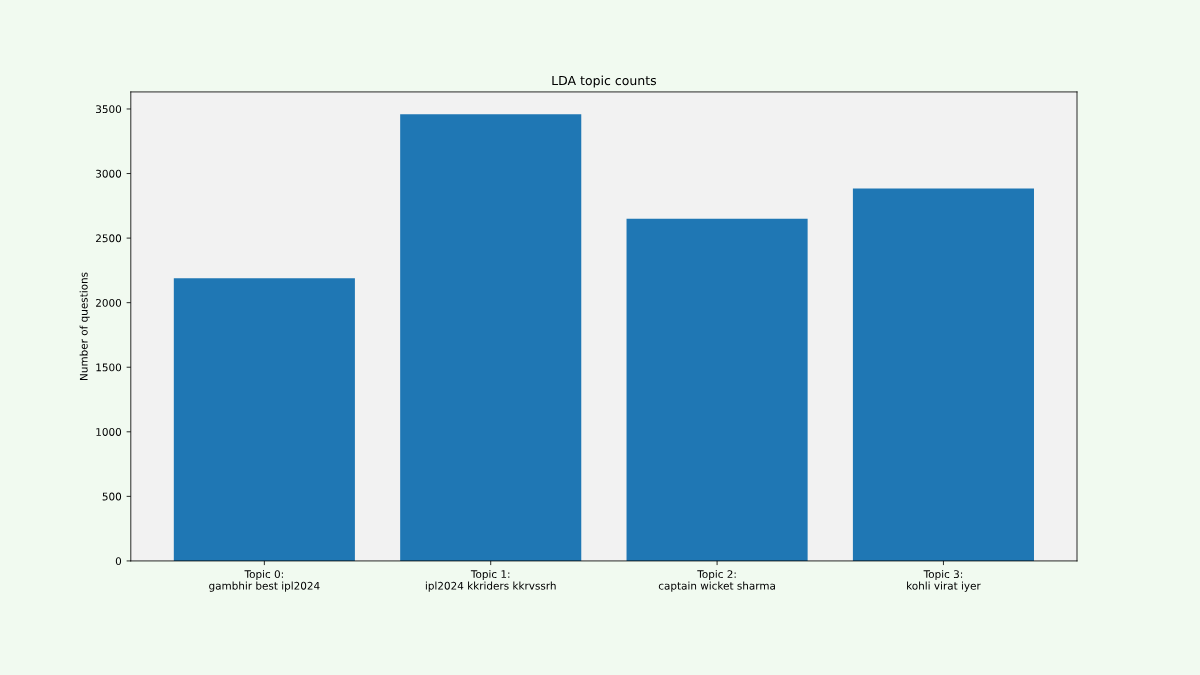 The image size is (1200, 675). What do you see at coordinates (109, 302) in the screenshot?
I see `y-tick-label: 2000` at bounding box center [109, 302].